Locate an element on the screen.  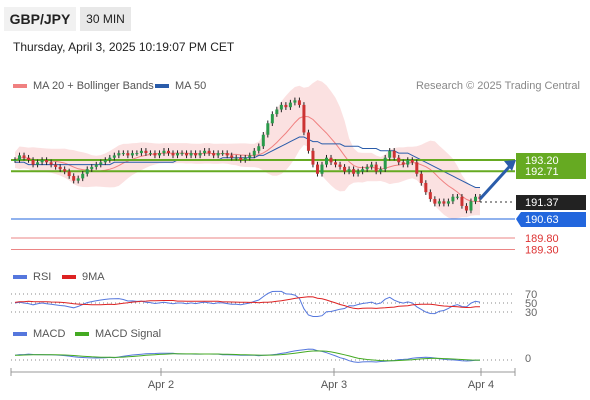
legend-swatch-macd-signal is located at coordinates (82, 334).